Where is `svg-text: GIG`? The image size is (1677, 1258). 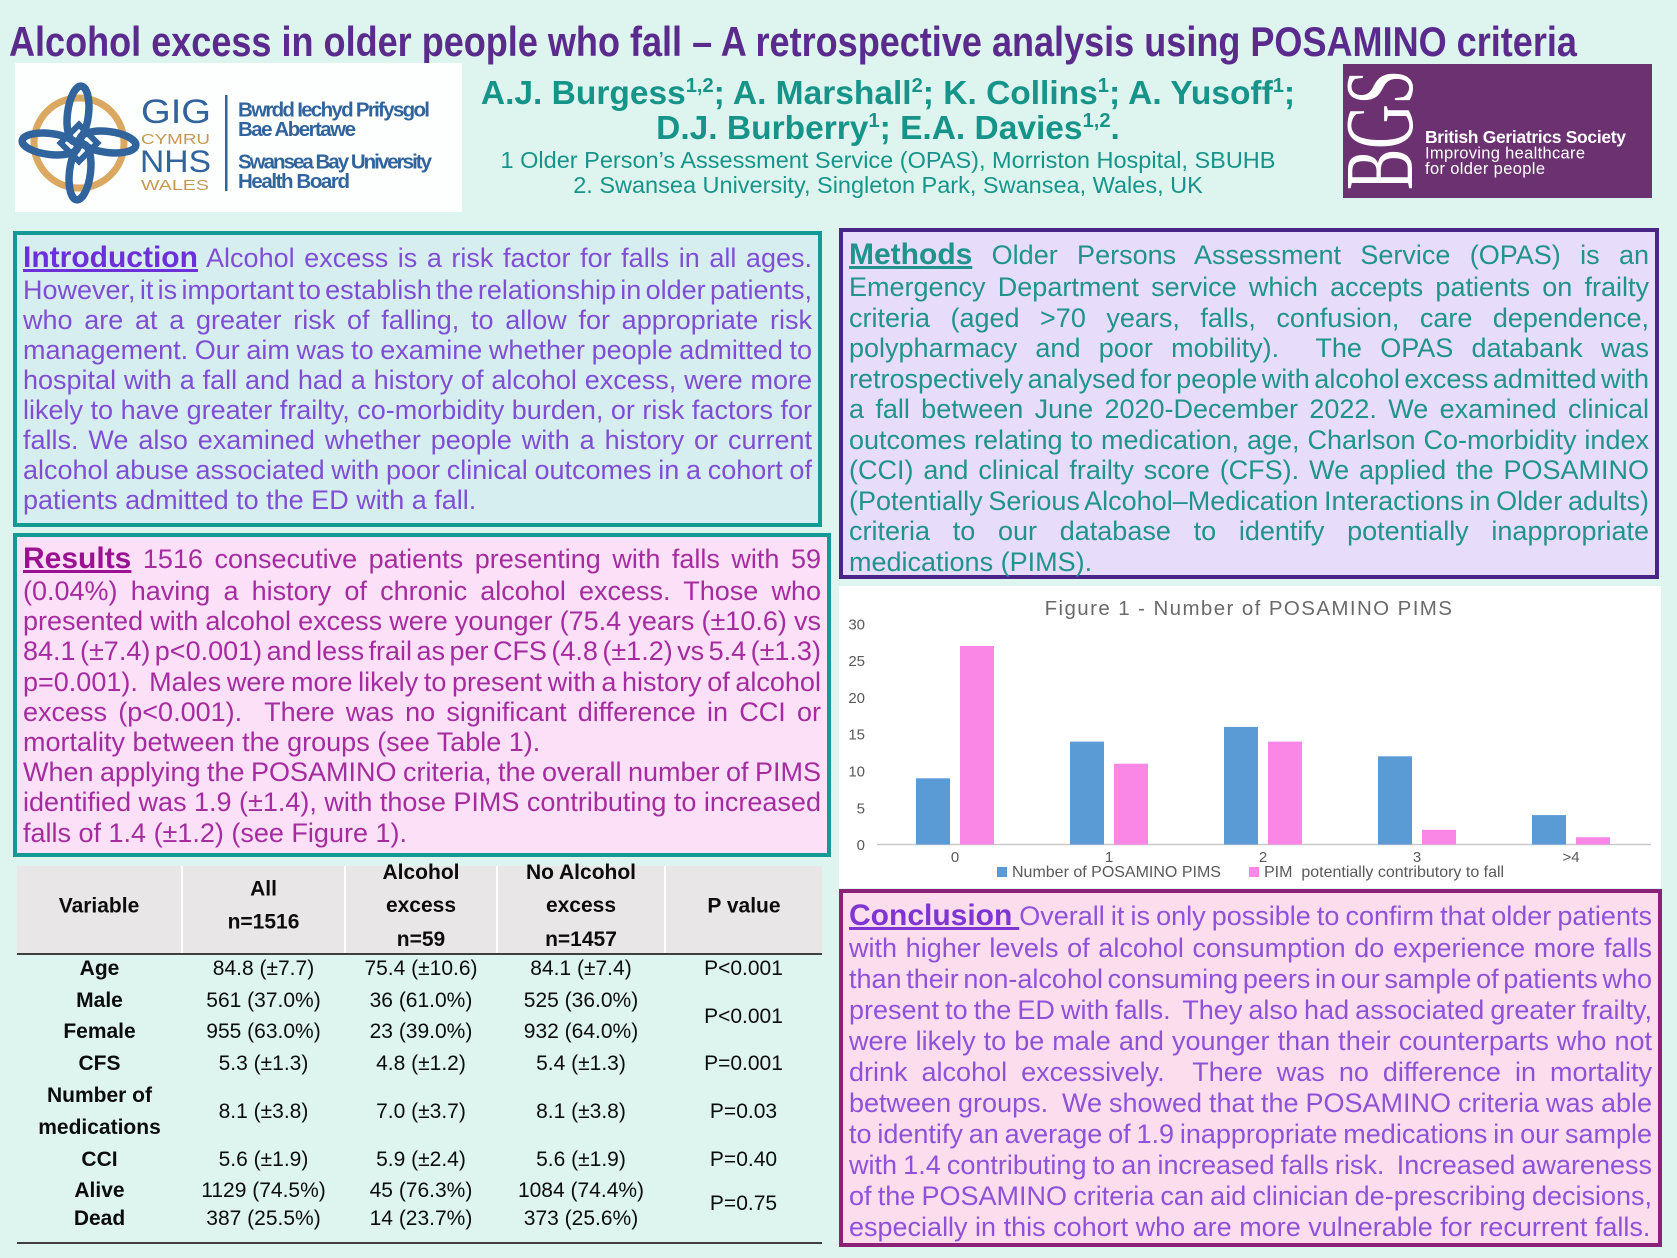
svg-text: GIG is located at coordinates (176, 112).